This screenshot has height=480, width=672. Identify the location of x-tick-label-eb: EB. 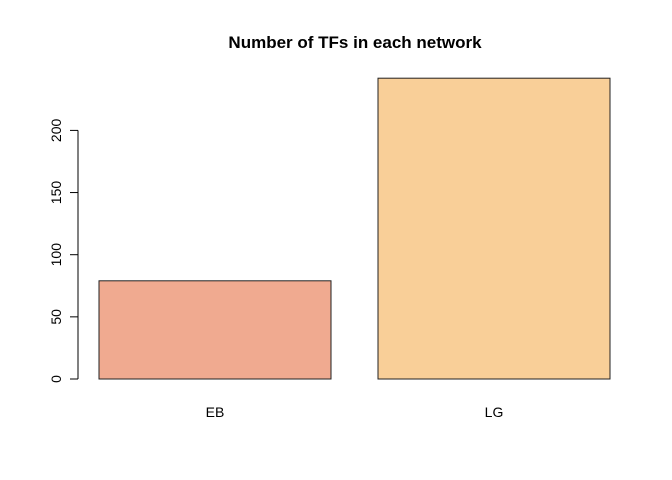
(215, 412).